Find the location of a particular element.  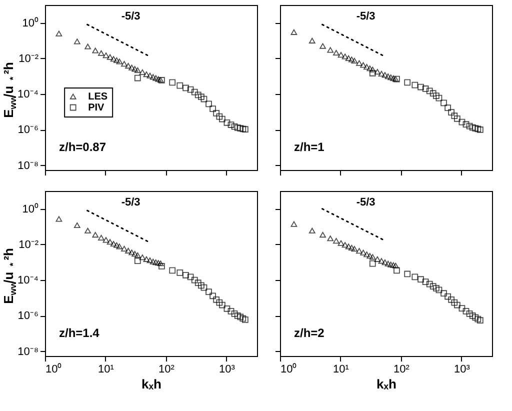

legend-label: LES is located at coordinates (98, 97).